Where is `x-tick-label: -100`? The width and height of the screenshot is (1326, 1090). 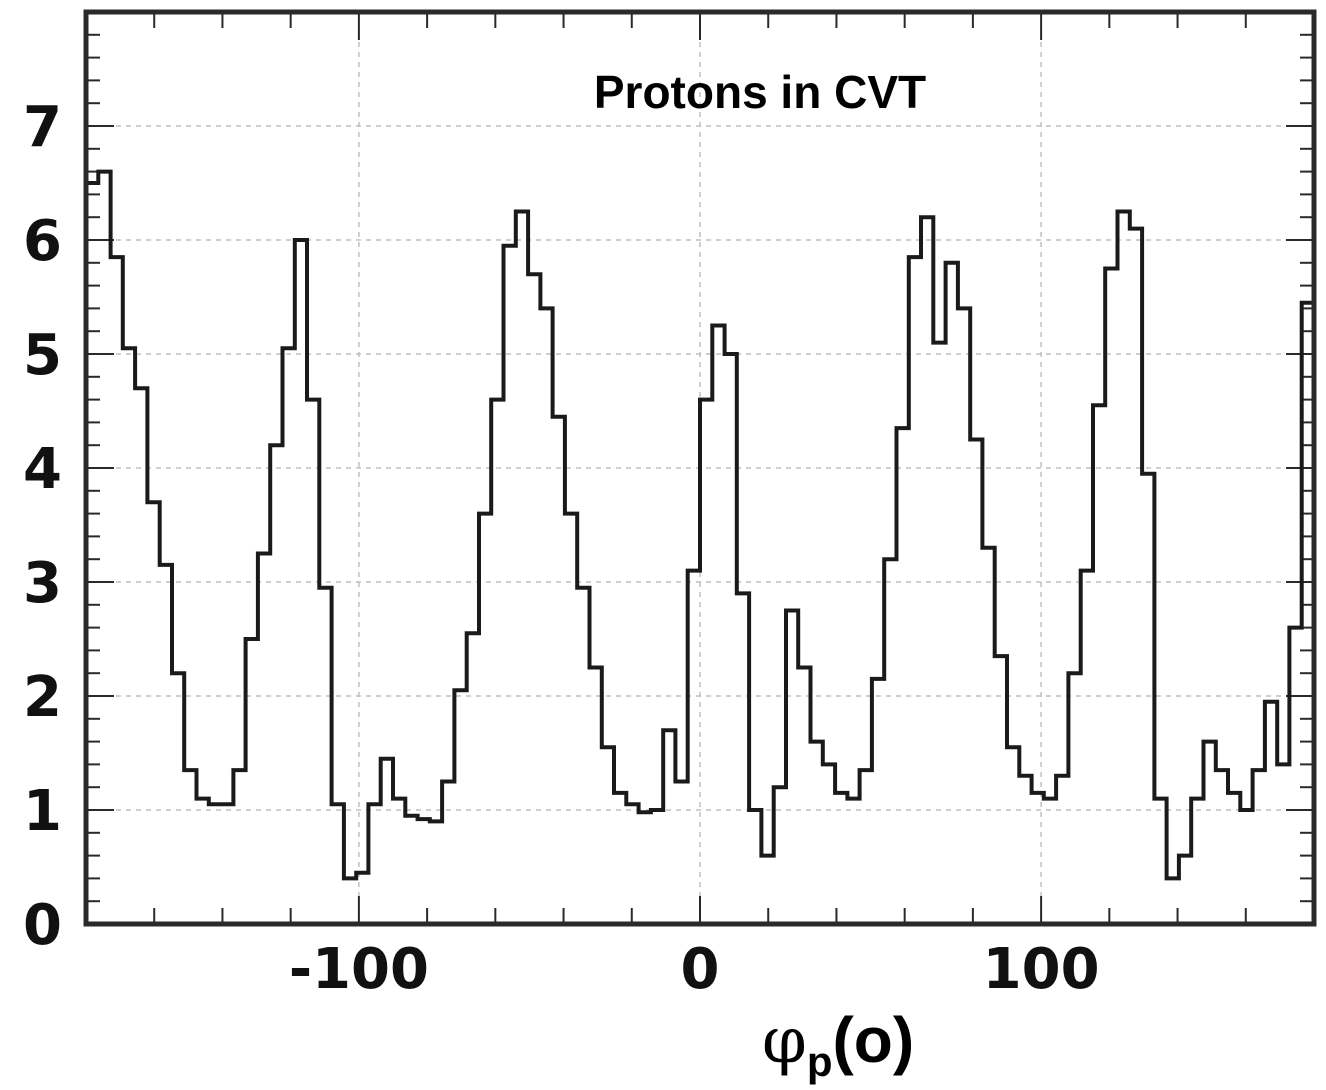
x-tick-label: -100 is located at coordinates (359, 969).